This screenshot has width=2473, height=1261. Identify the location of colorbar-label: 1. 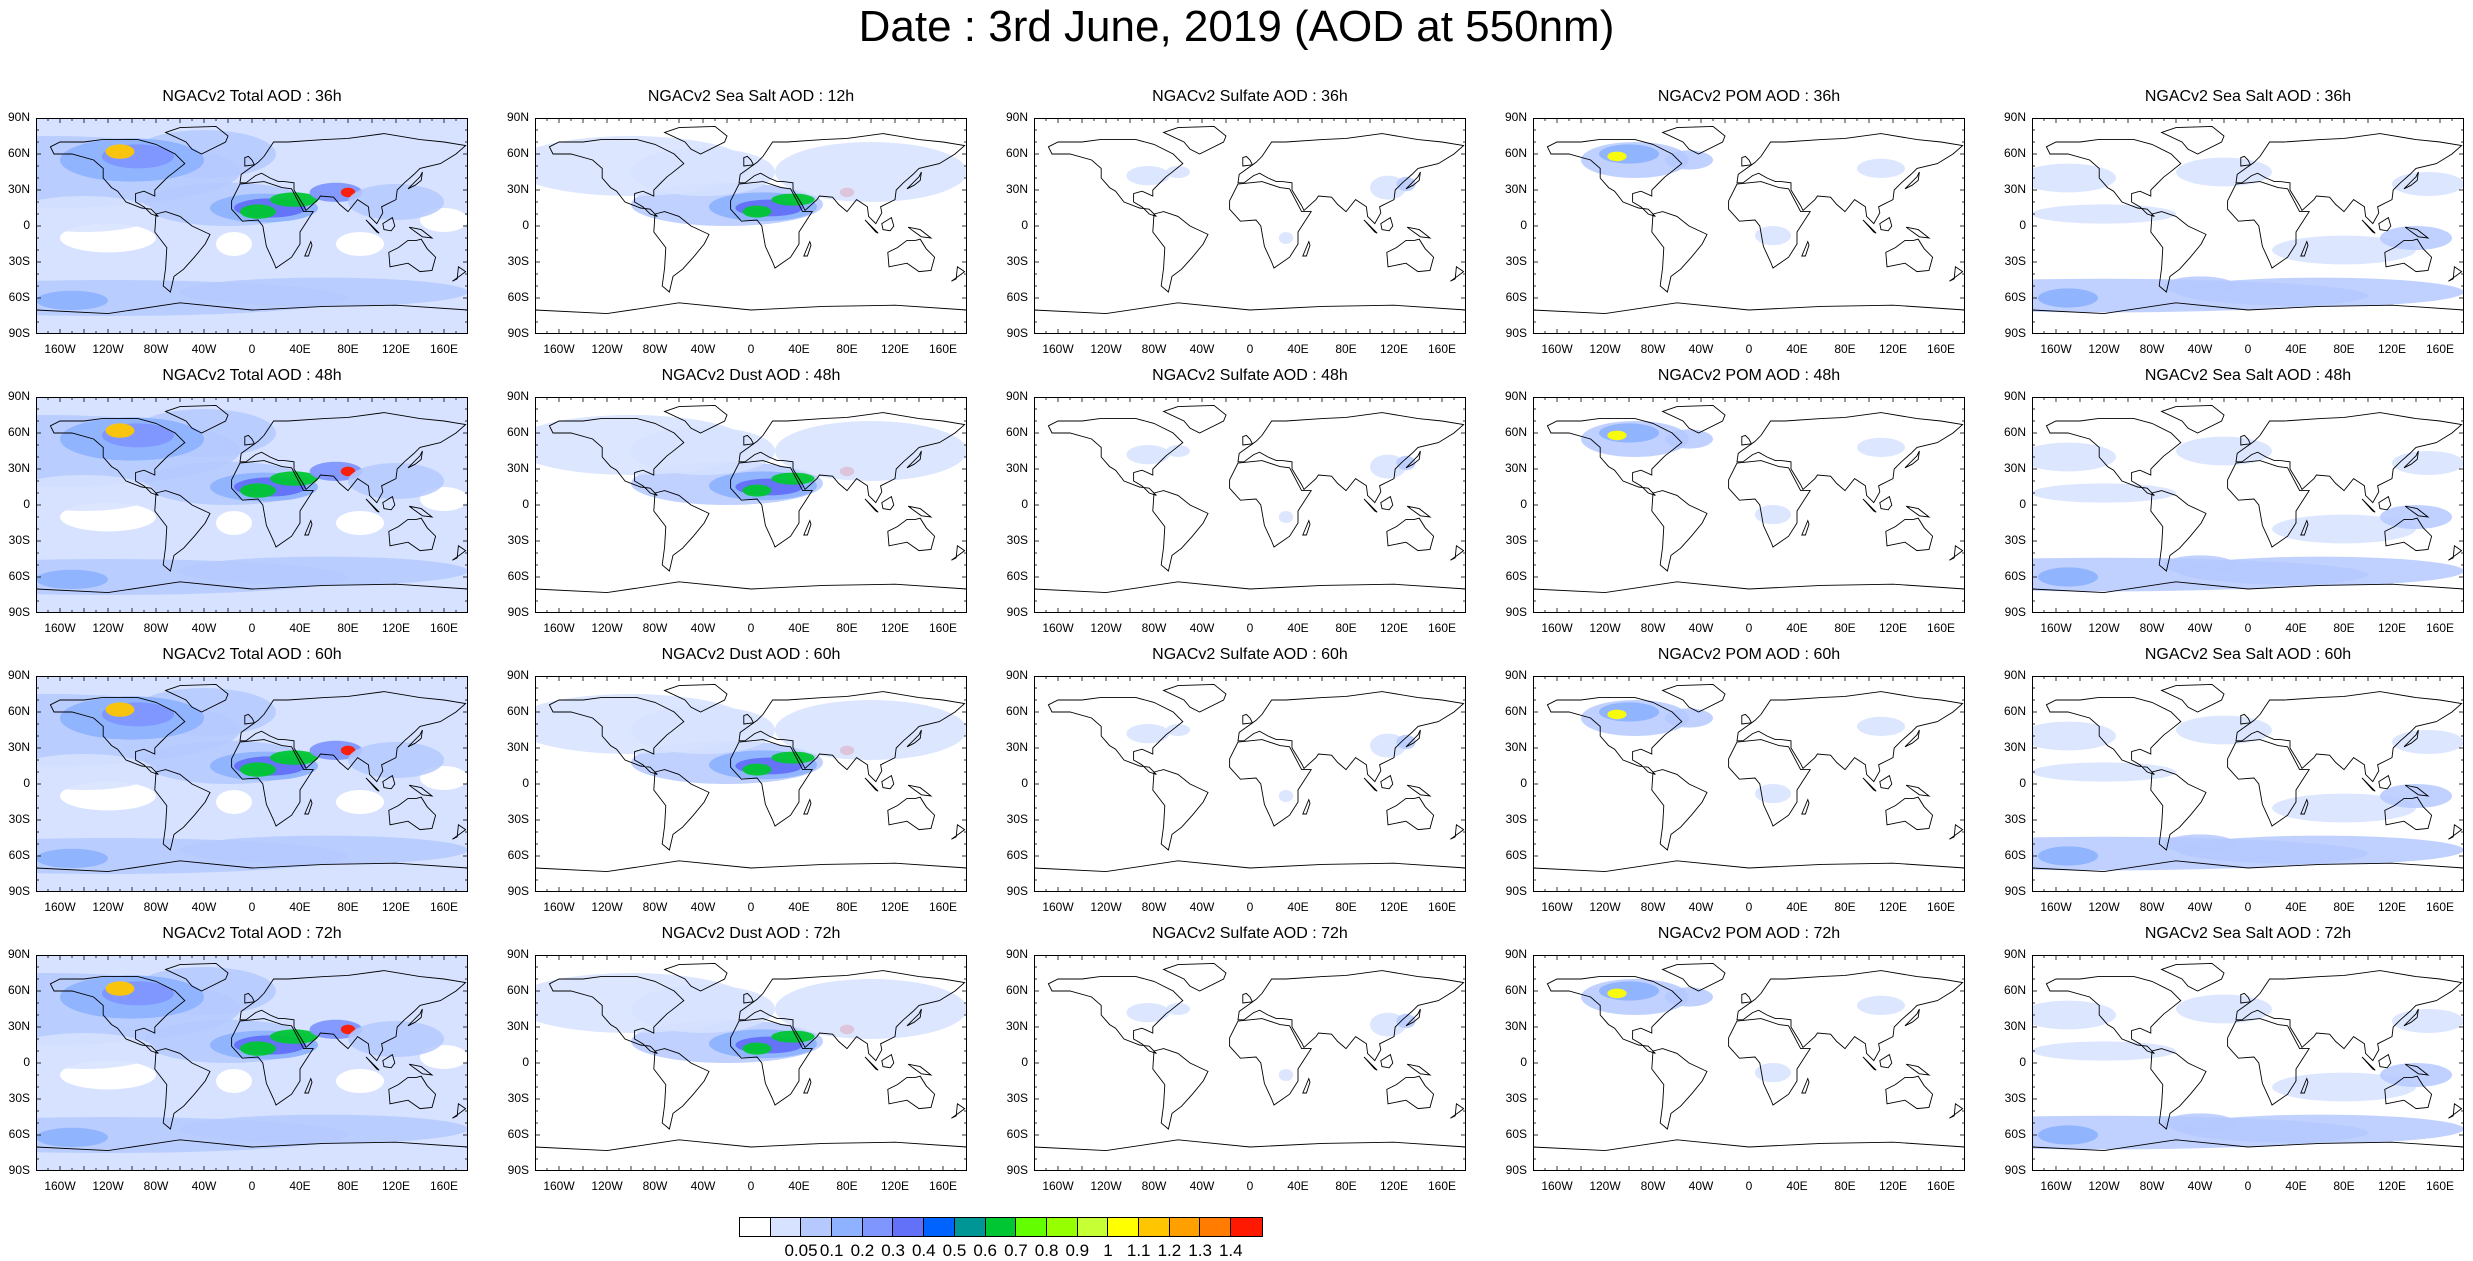
(1108, 1250).